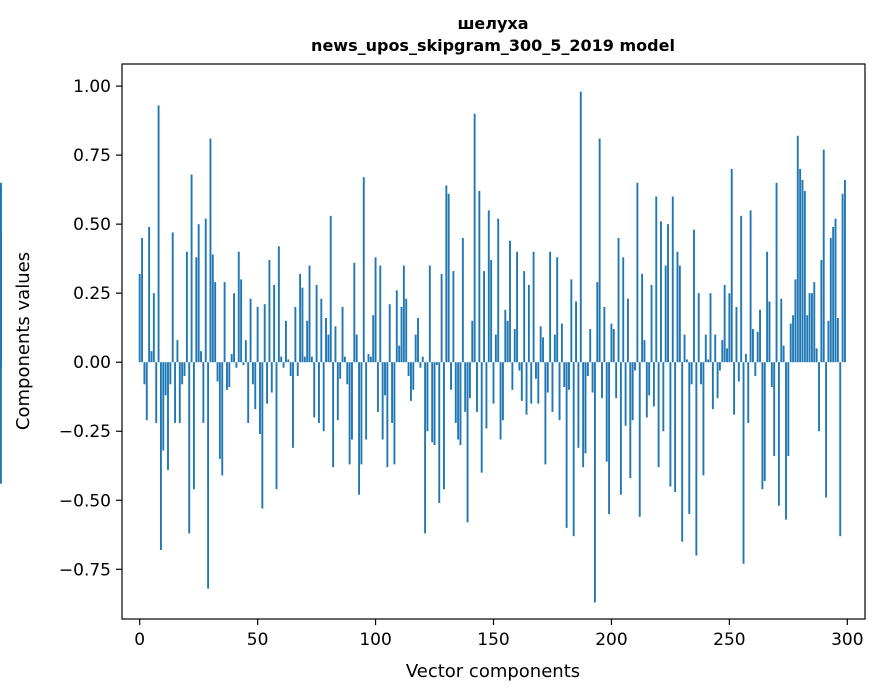  What do you see at coordinates (729, 640) in the screenshot?
I see `x-tick-label: 250` at bounding box center [729, 640].